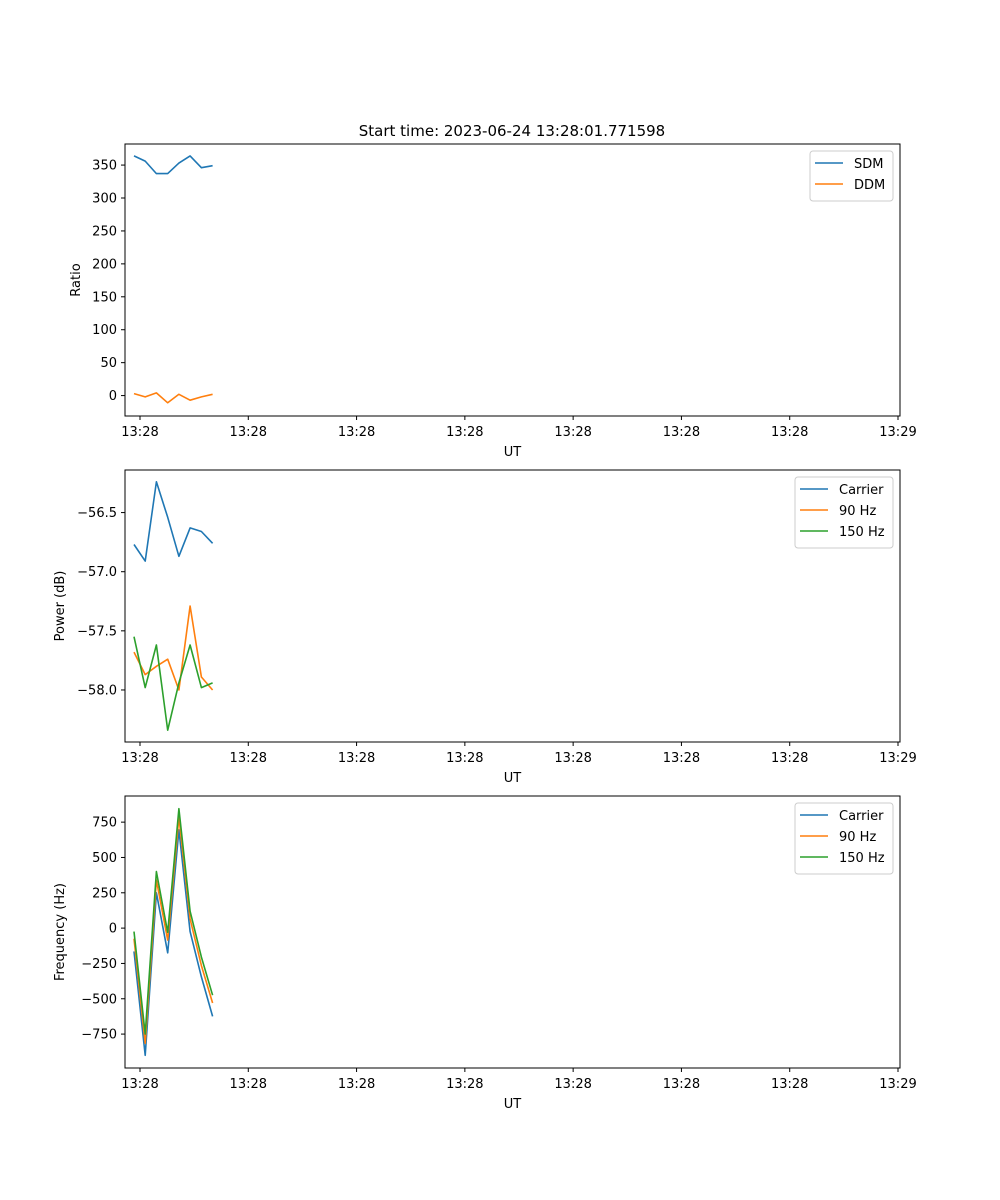 Image resolution: width=1000 pixels, height=1200 pixels. I want to click on figure-title: Start time: 2023-06-24 13:28:01.771598, so click(512, 131).